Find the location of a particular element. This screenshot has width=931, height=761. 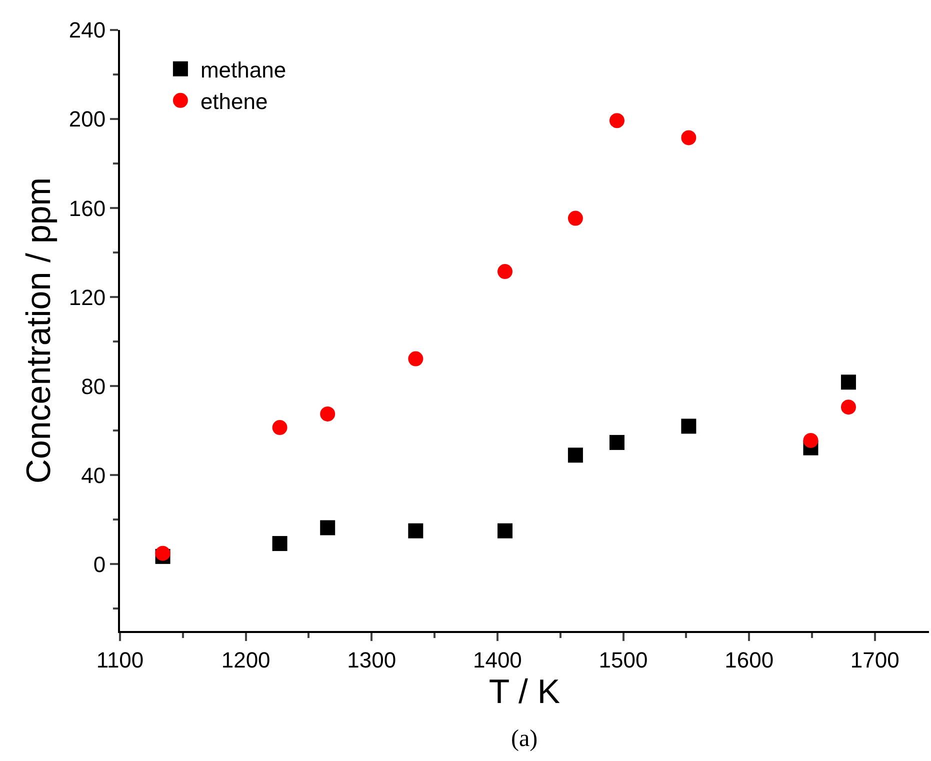

y-tick-label: 80 is located at coordinates (93, 386).